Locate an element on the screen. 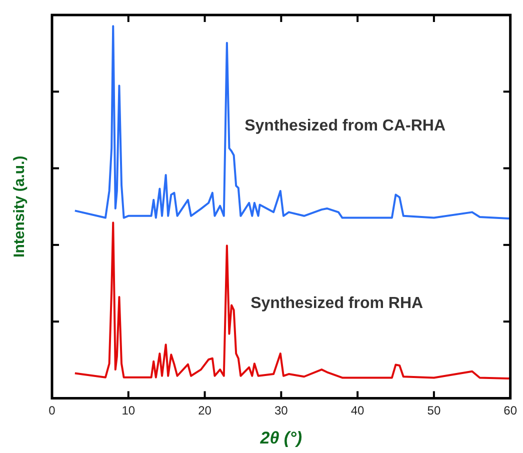 Image resolution: width=523 pixels, height=453 pixels. x-tick-label: 60 is located at coordinates (511, 411).